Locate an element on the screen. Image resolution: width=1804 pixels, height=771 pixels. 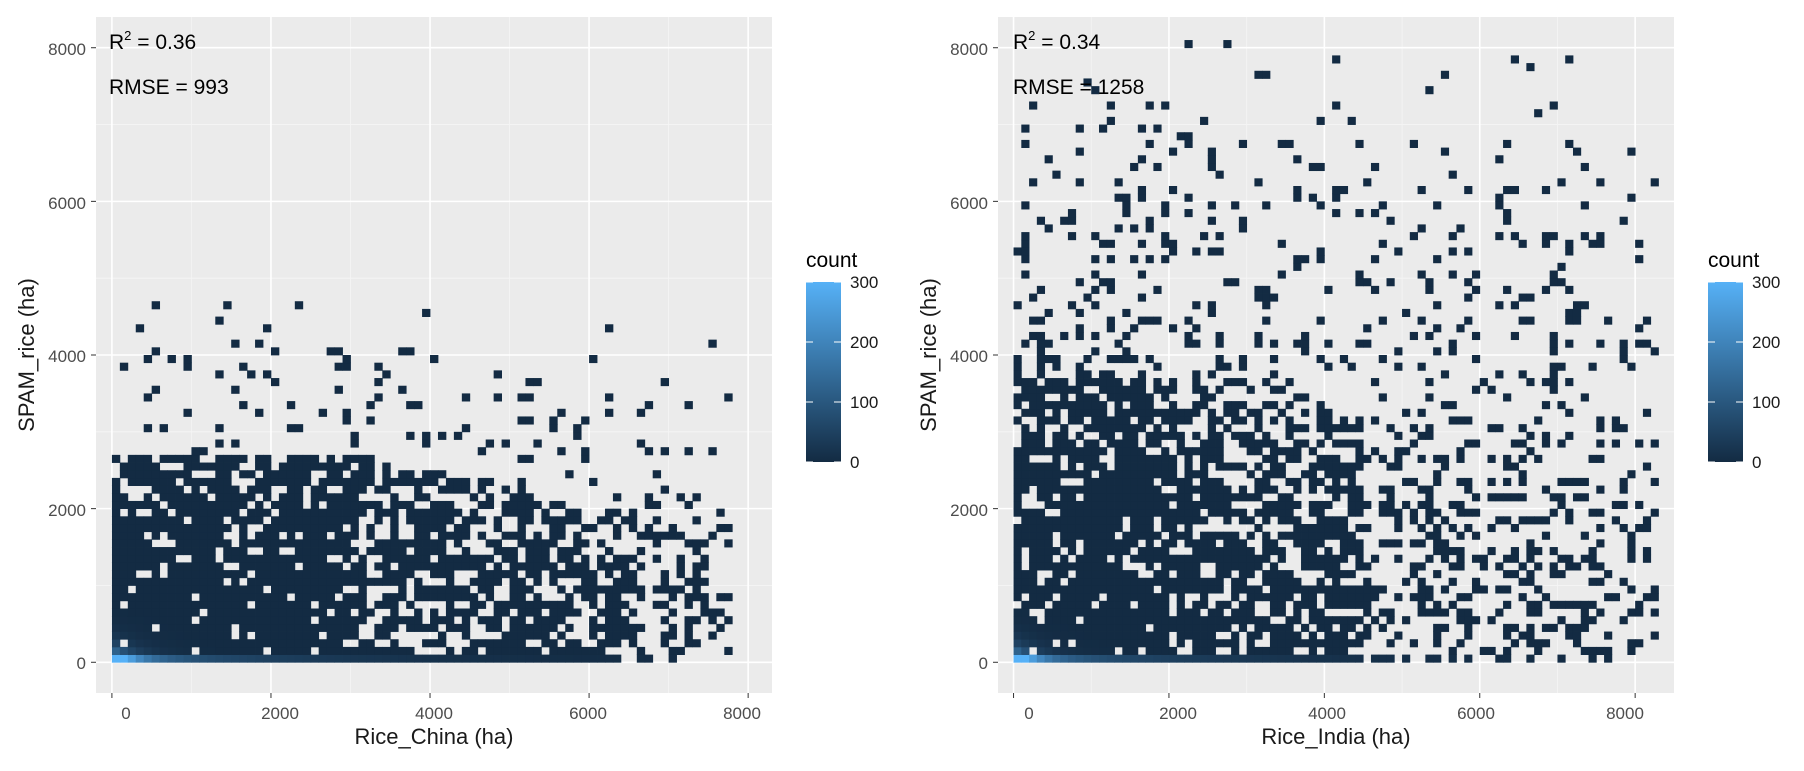
y-tick-label: 0 is located at coordinates (983, 663).